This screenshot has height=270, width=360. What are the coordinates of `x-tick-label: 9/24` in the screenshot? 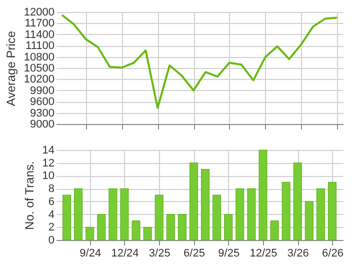 It's located at (91, 254).